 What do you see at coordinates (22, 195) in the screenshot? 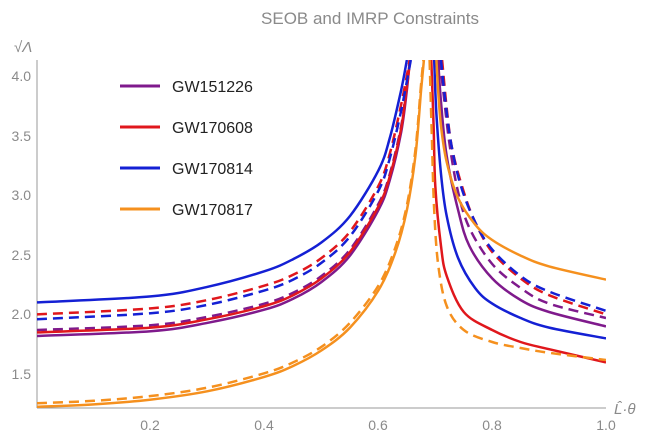
I see `y-tick-label: 3.0` at bounding box center [22, 195].